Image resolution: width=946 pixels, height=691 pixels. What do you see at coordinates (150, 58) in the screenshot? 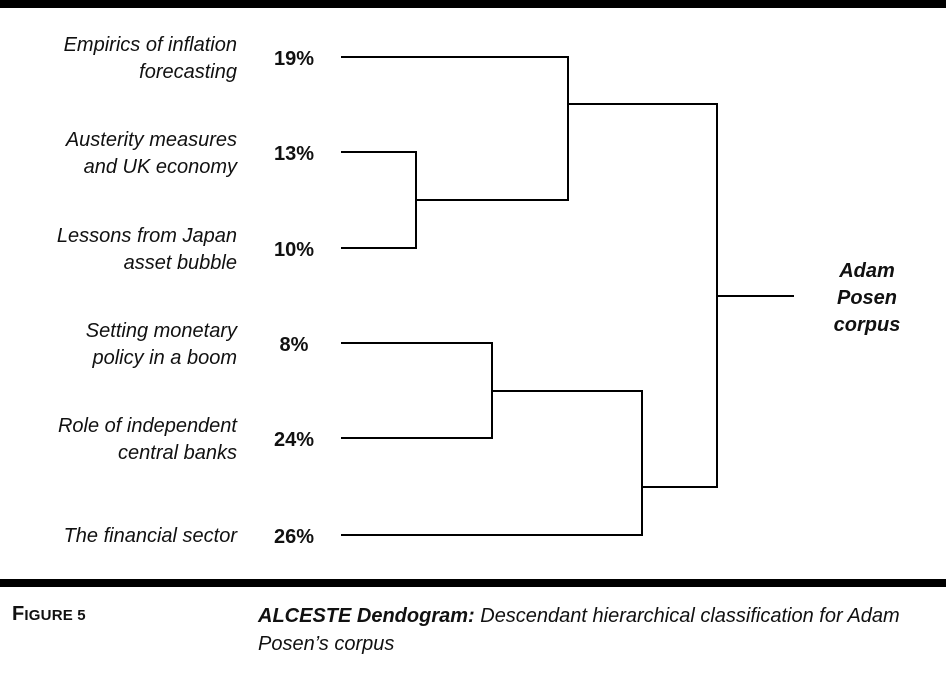
I see `cluster-label-1: Empirics of inflation forecasting` at bounding box center [150, 58].